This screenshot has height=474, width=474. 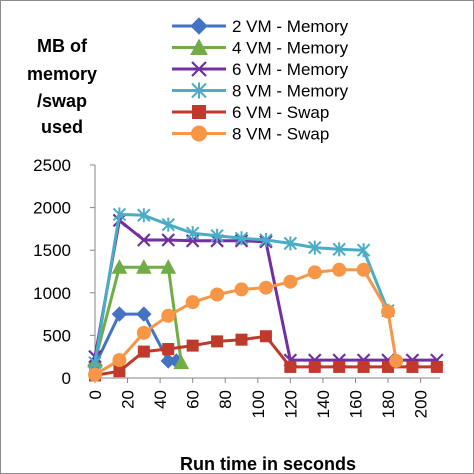 I want to click on legend-label: 8 VM - Memory, so click(x=290, y=91).